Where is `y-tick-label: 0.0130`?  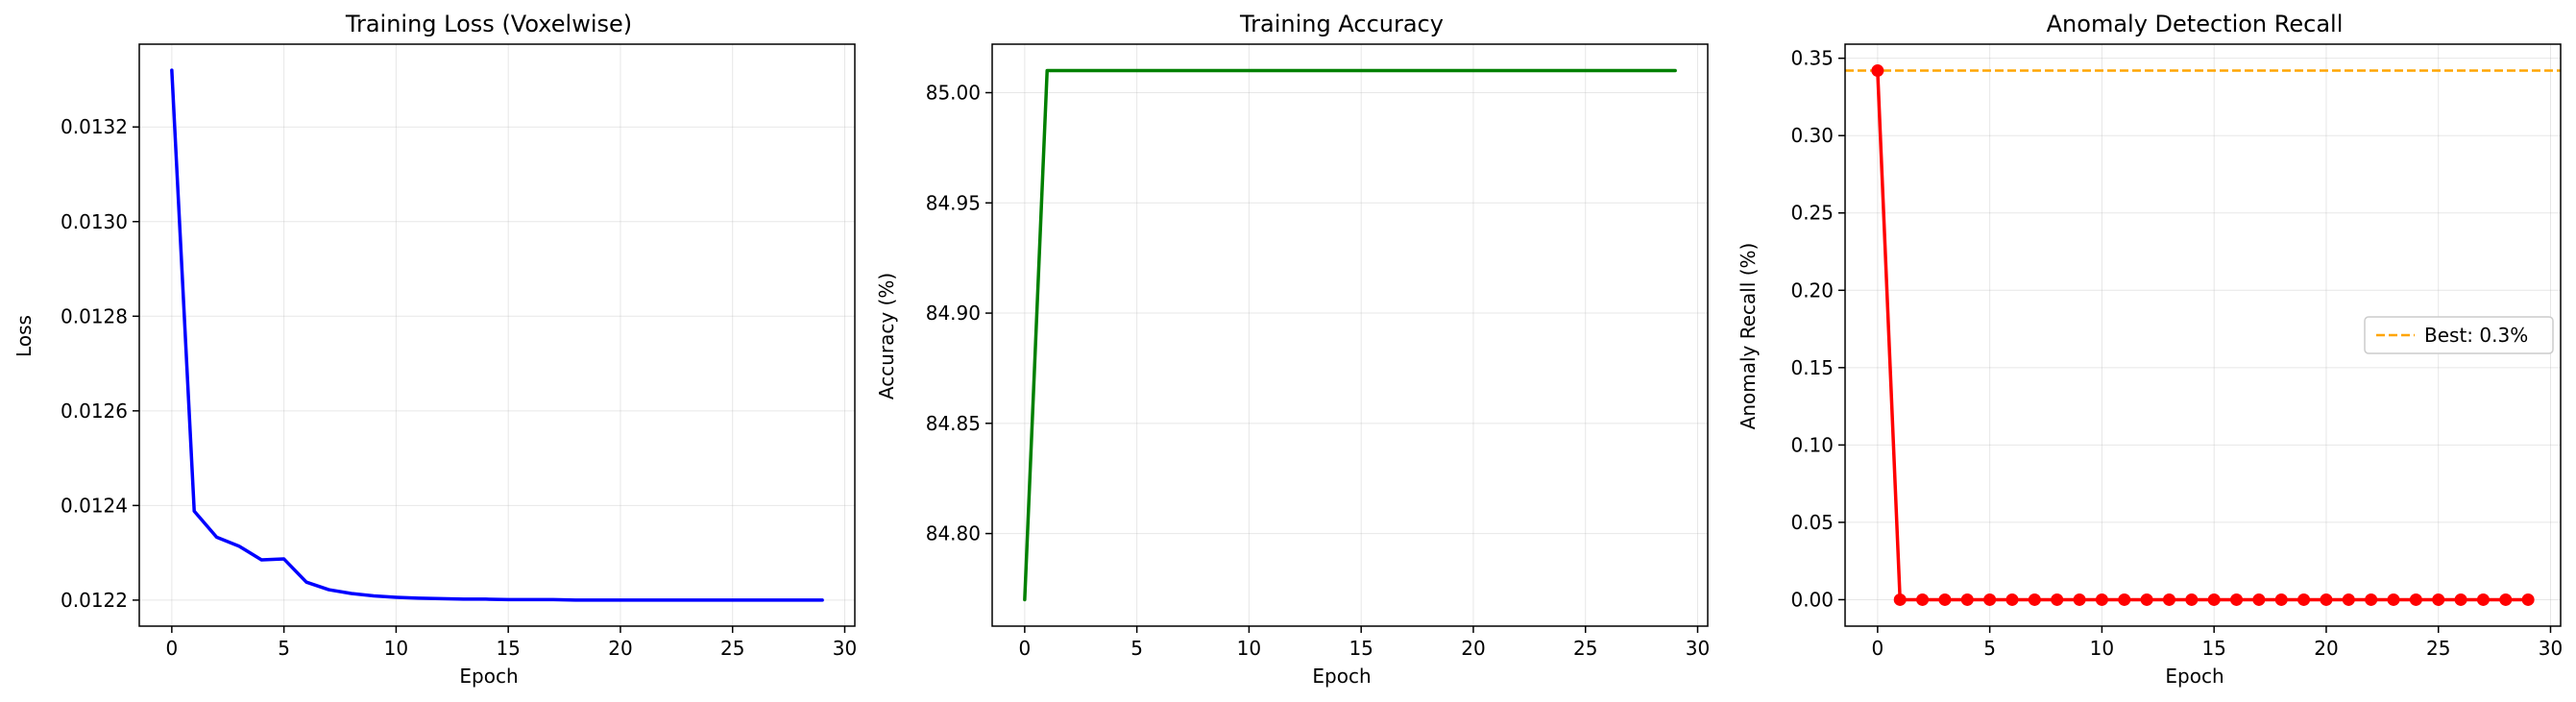 y-tick-label: 0.0130 is located at coordinates (94, 221).